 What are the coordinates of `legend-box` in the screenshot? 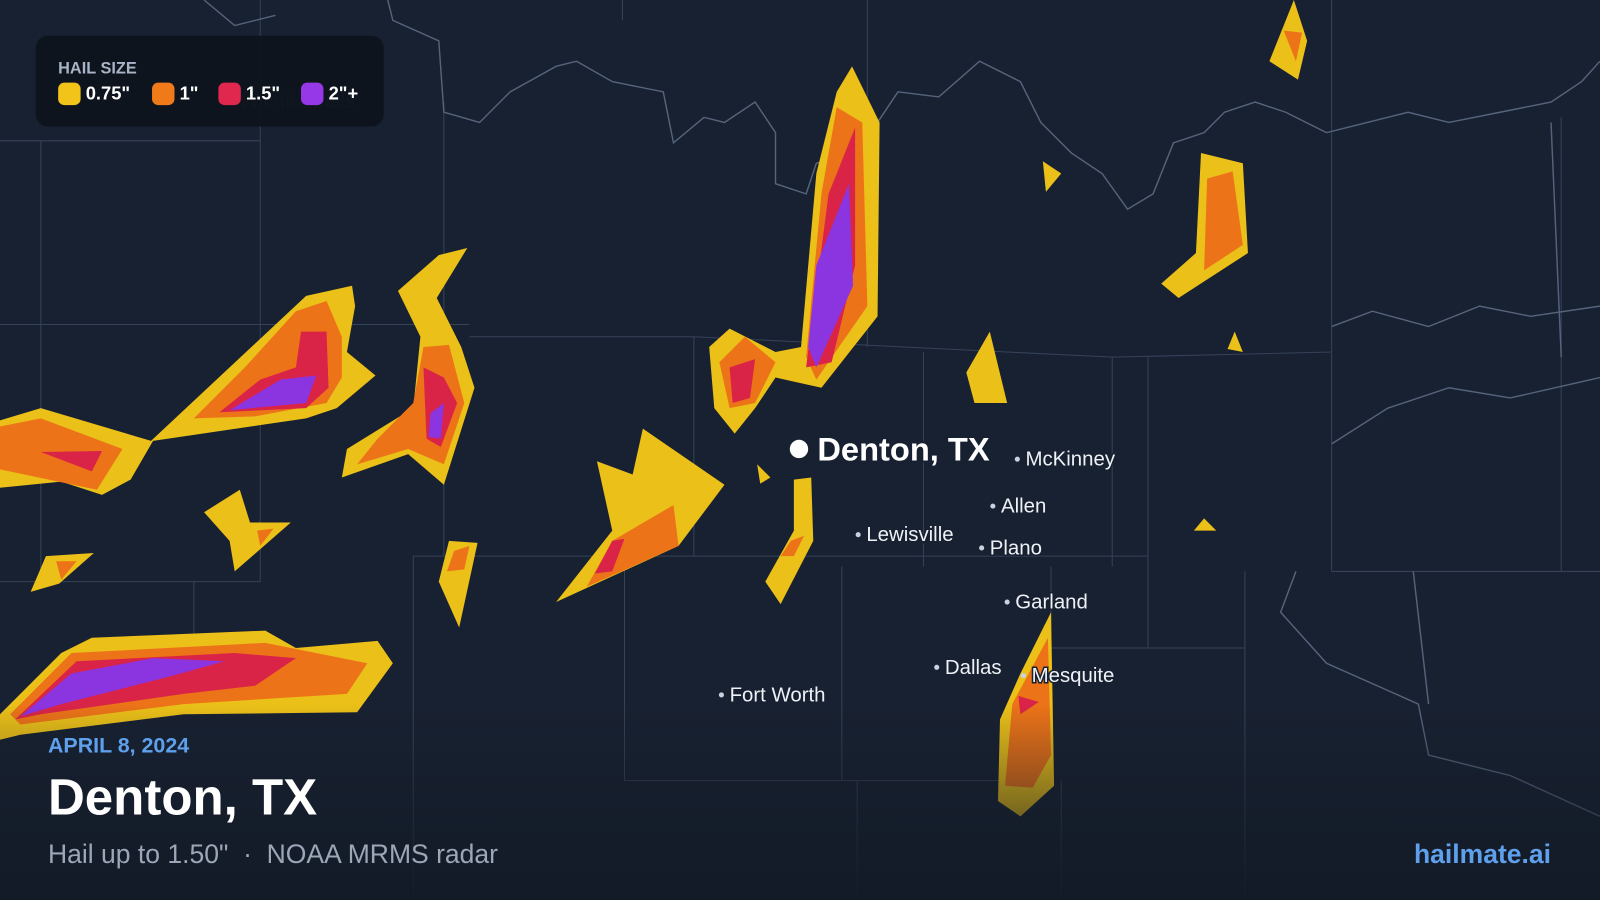 It's located at (209, 81).